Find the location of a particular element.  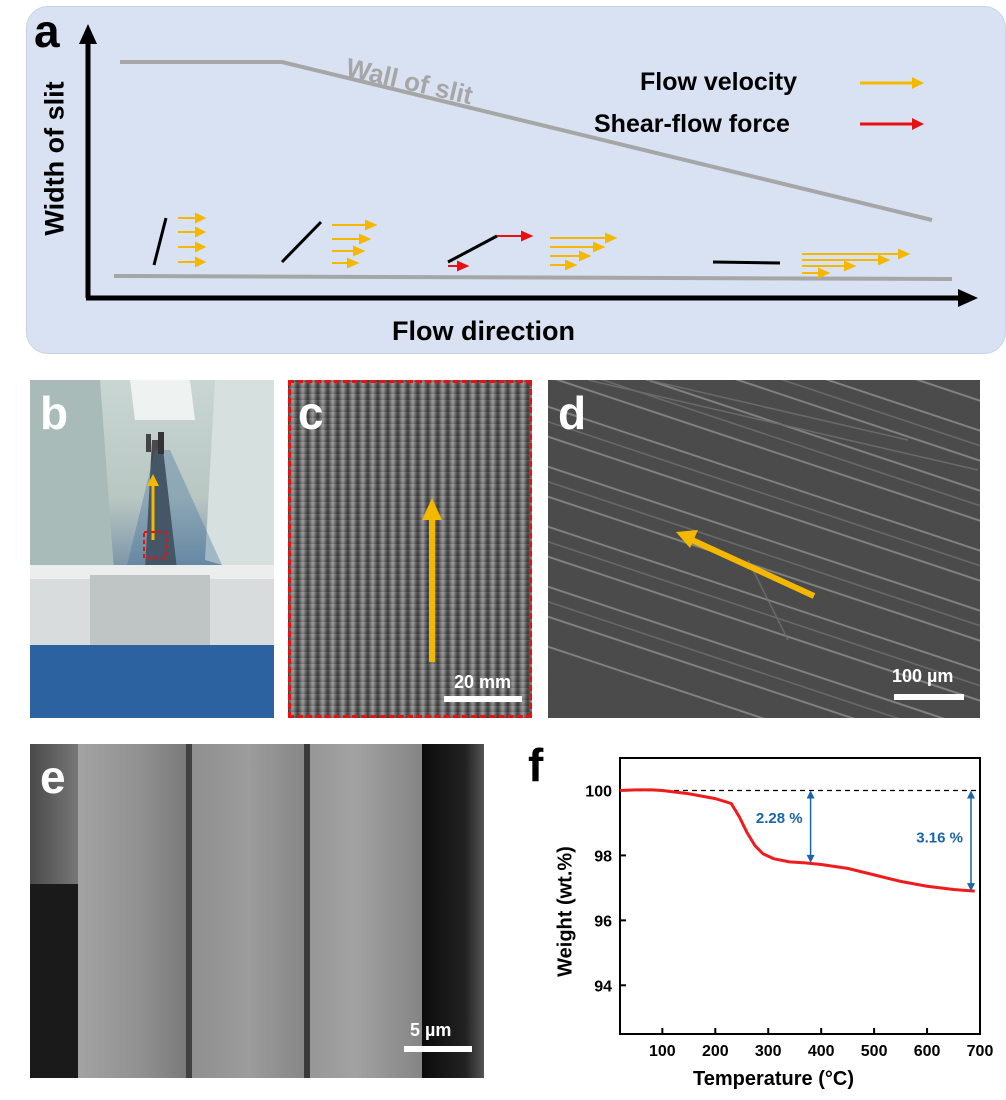

y-tick-label: 98 is located at coordinates (603, 856).